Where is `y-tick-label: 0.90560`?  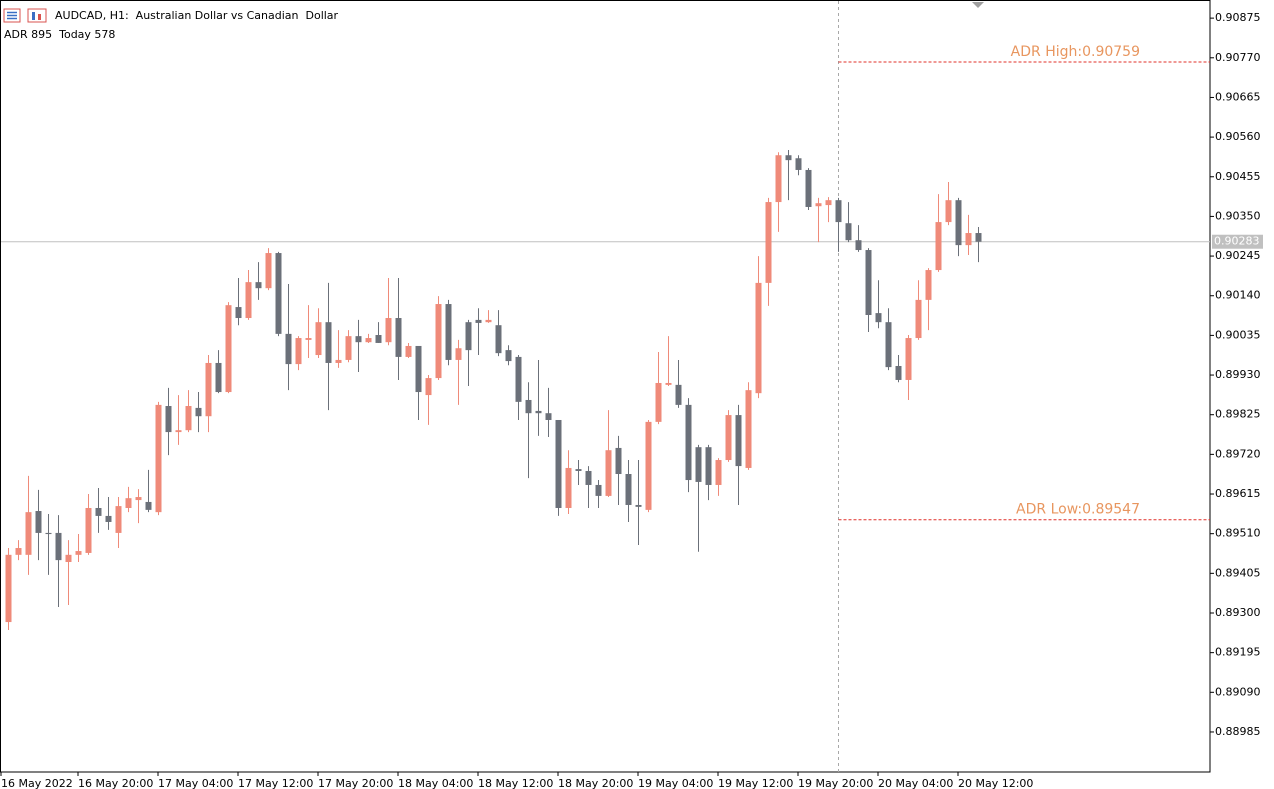 y-tick-label: 0.90560 is located at coordinates (1238, 136).